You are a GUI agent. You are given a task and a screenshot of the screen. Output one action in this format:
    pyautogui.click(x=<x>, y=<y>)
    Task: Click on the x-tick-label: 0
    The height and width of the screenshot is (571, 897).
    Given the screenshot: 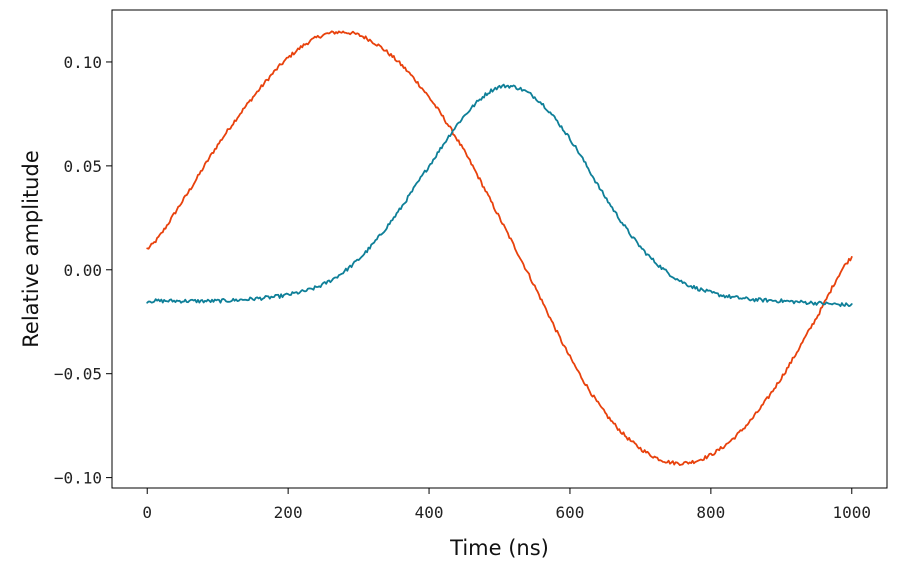 What is the action you would take?
    pyautogui.click(x=147, y=512)
    